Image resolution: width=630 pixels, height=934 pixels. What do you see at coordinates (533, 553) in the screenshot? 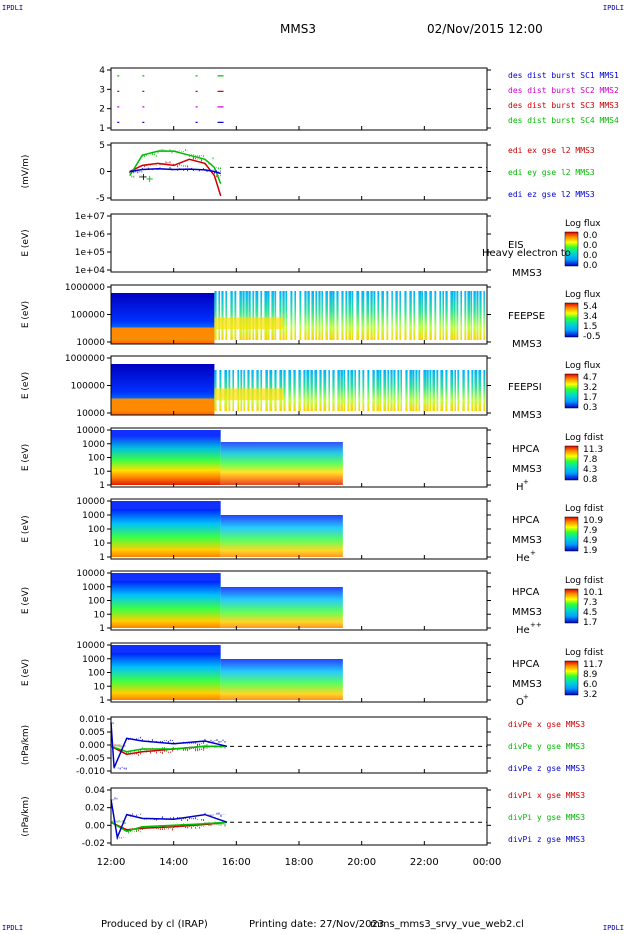
I see `charge-label: +` at bounding box center [533, 553].